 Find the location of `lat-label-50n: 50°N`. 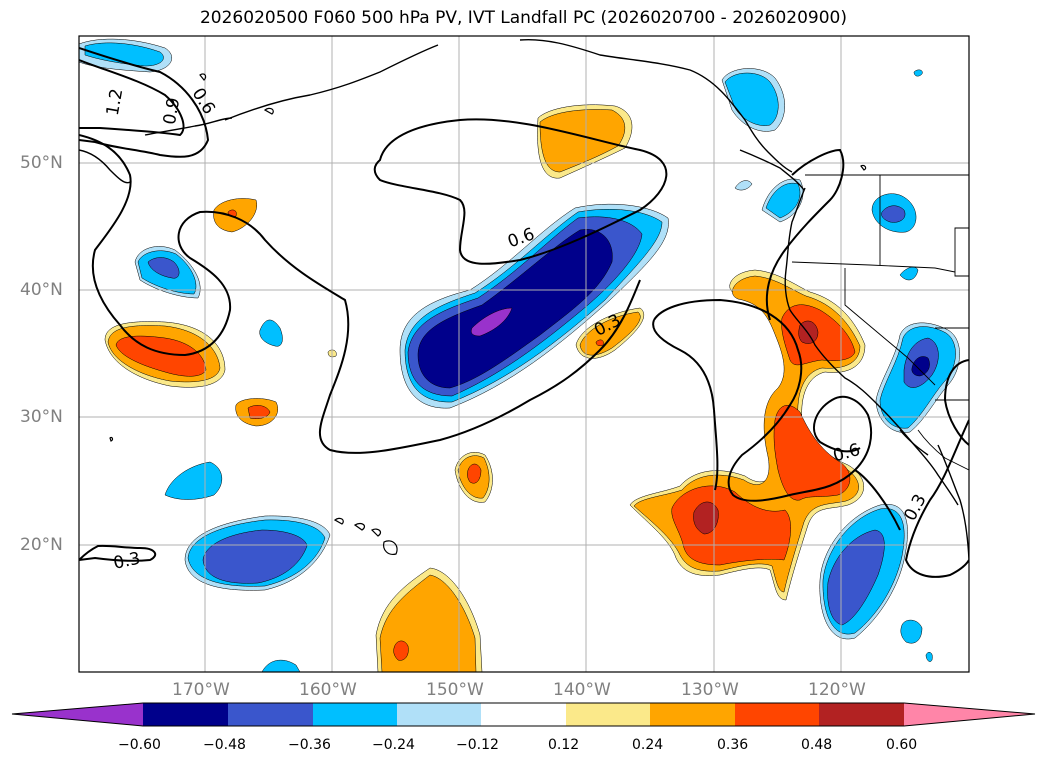

lat-label-50n: 50°N is located at coordinates (41, 163).